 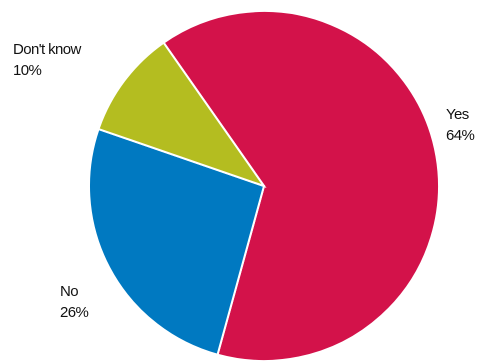 What do you see at coordinates (47, 60) in the screenshot?
I see `slice-label-dont-know: Don't know 10%` at bounding box center [47, 60].